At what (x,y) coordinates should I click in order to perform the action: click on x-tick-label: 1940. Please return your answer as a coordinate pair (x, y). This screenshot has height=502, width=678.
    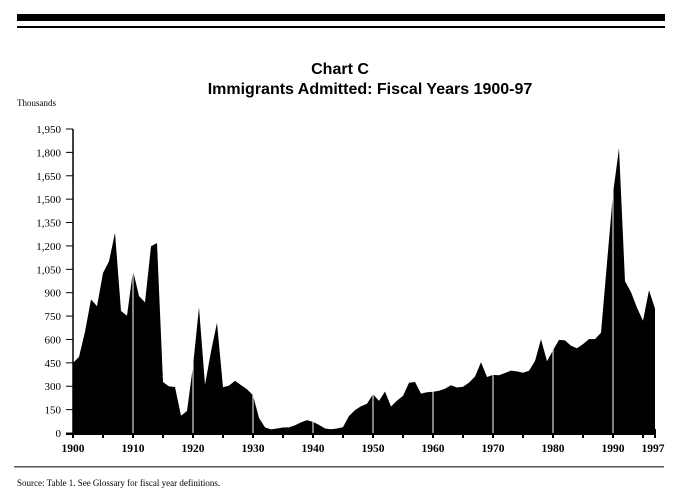
    Looking at the image, I should click on (313, 449).